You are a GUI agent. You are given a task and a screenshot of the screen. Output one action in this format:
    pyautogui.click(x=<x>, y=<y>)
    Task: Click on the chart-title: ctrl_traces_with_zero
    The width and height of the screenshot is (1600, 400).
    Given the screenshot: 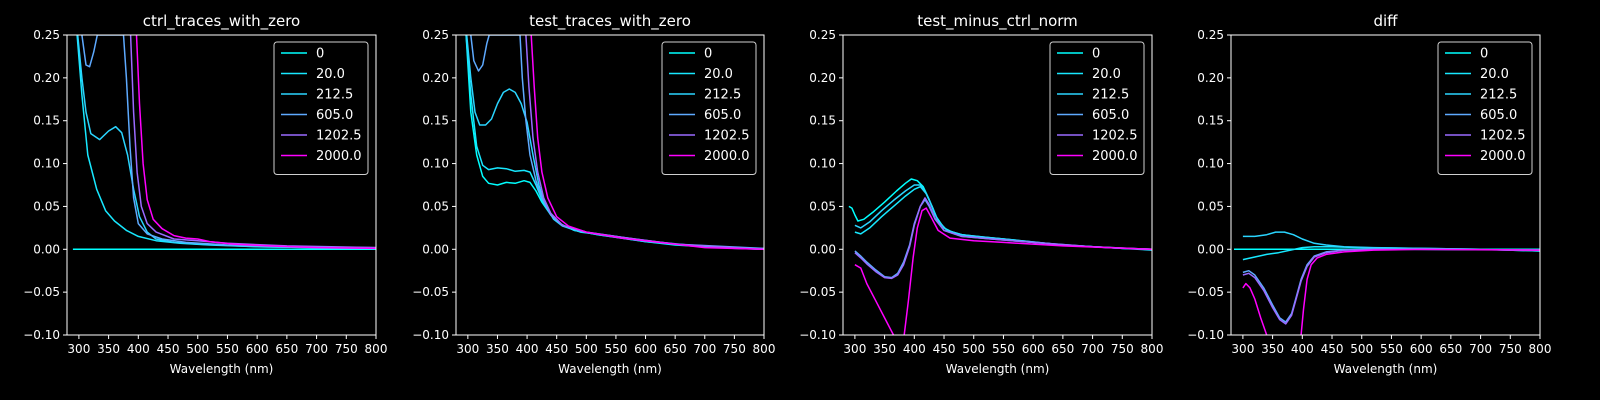 What is the action you would take?
    pyautogui.click(x=221, y=21)
    